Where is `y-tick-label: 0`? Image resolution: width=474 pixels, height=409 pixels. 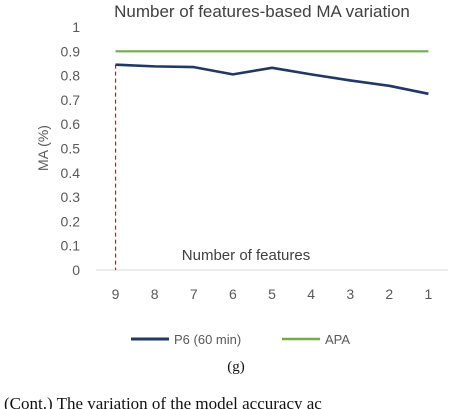
y-tick-label: 0 is located at coordinates (76, 270).